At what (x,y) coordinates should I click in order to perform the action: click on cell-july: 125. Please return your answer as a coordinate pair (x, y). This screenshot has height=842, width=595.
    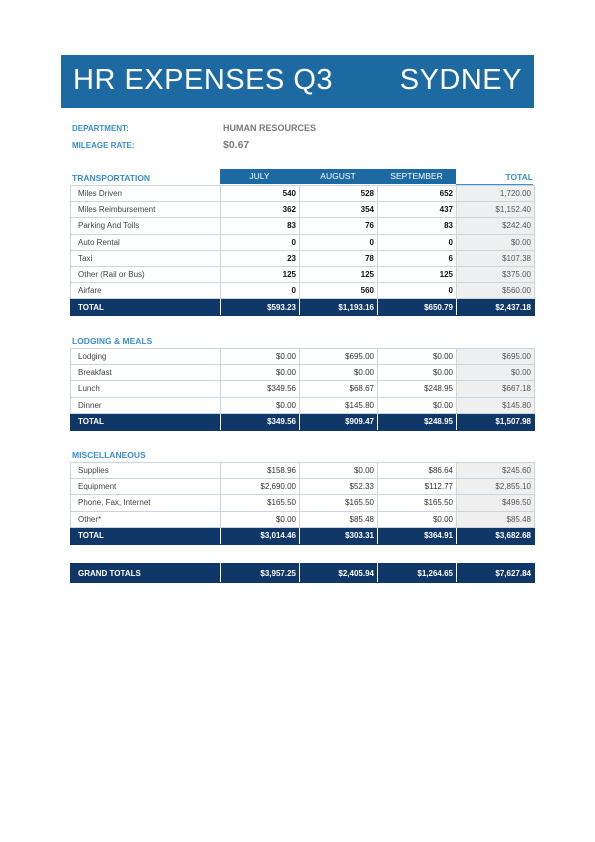
    Looking at the image, I should click on (260, 274).